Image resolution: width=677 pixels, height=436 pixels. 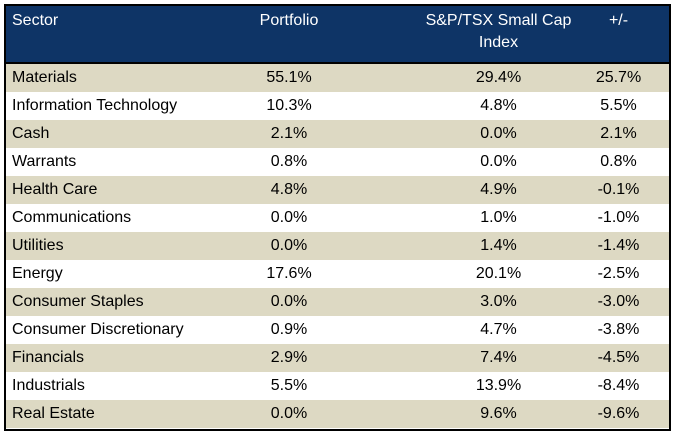 What do you see at coordinates (618, 385) in the screenshot?
I see `diff-cell: -8.4%` at bounding box center [618, 385].